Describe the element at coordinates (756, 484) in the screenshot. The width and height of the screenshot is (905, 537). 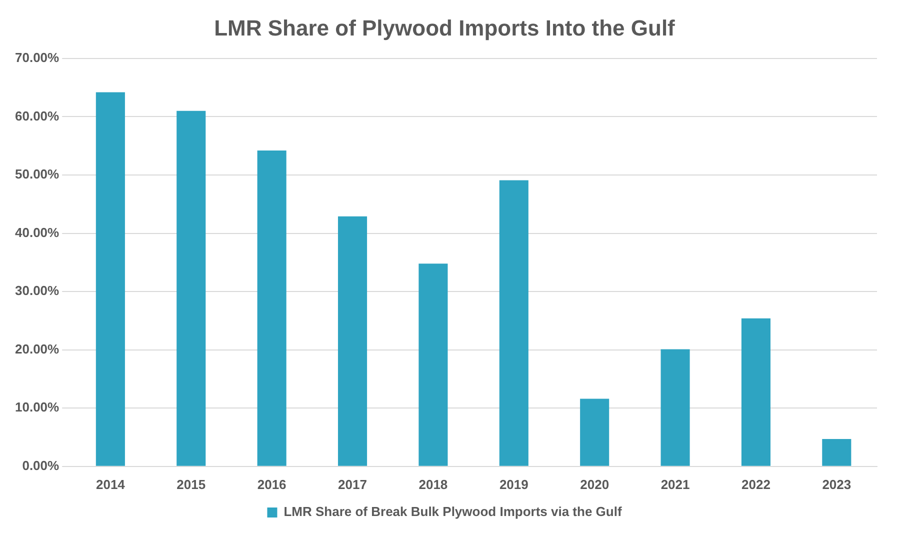
I see `x-tick-label: 2022` at that location.